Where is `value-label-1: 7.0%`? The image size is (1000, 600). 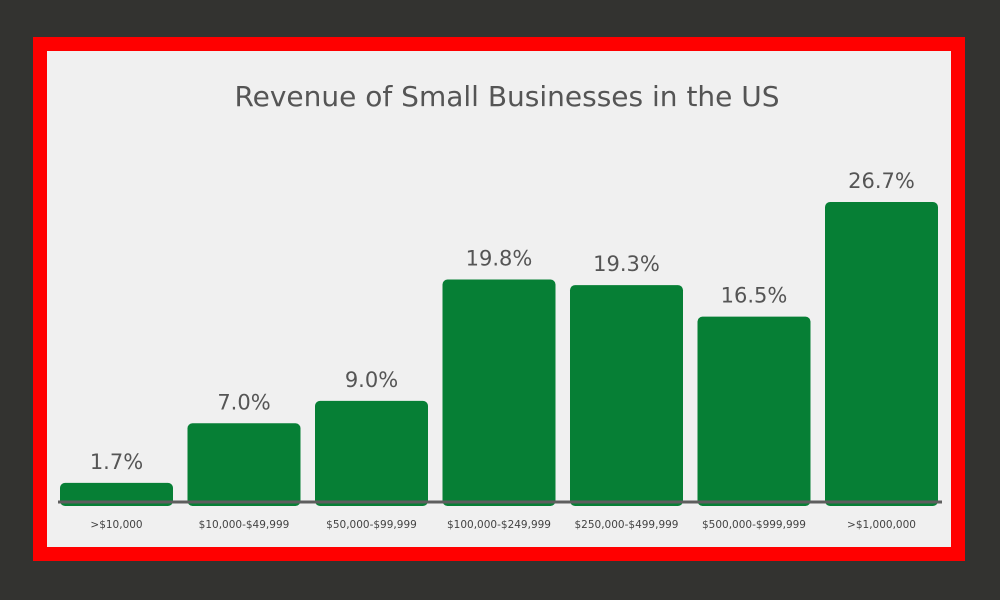 value-label-1: 7.0% is located at coordinates (243, 402).